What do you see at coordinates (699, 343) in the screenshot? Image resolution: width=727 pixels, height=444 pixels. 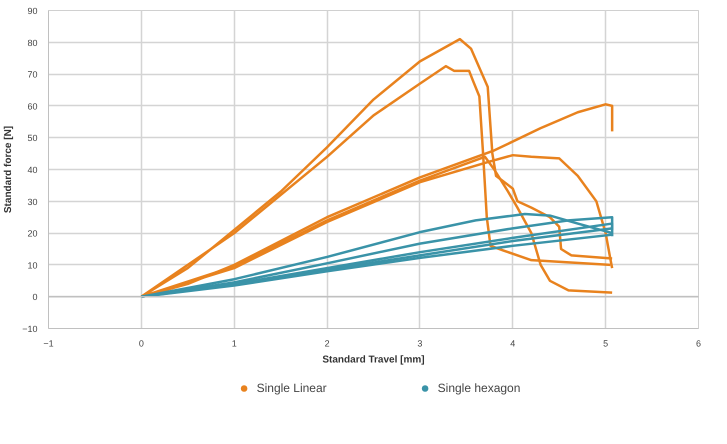 I see `x-tick-label: 6` at bounding box center [699, 343].